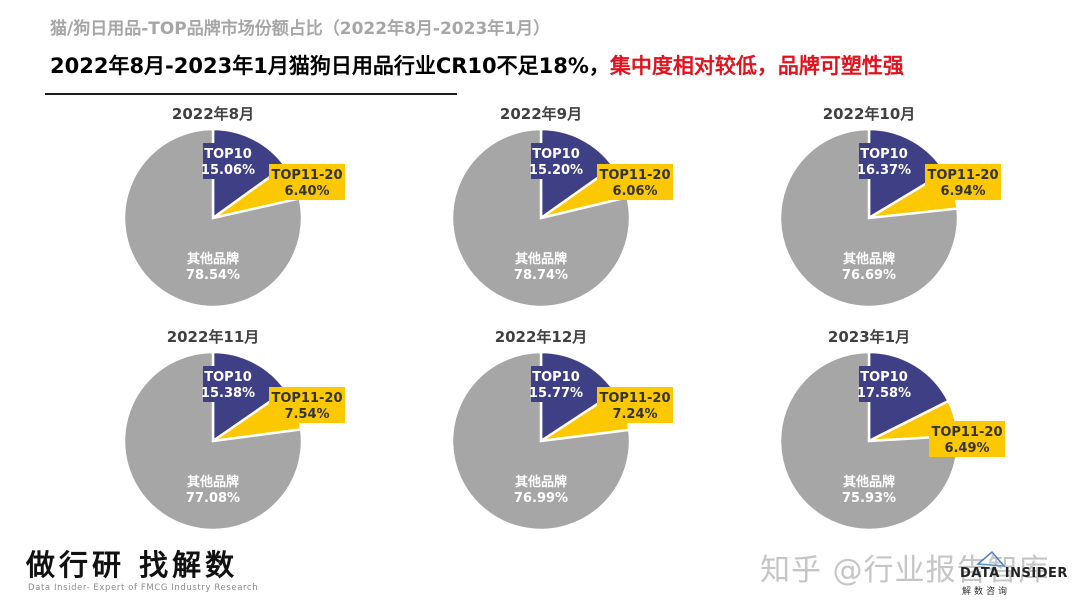 This screenshot has height=608, width=1080. What do you see at coordinates (541, 498) in the screenshot?
I see `label-others-value: 76.99%` at bounding box center [541, 498].